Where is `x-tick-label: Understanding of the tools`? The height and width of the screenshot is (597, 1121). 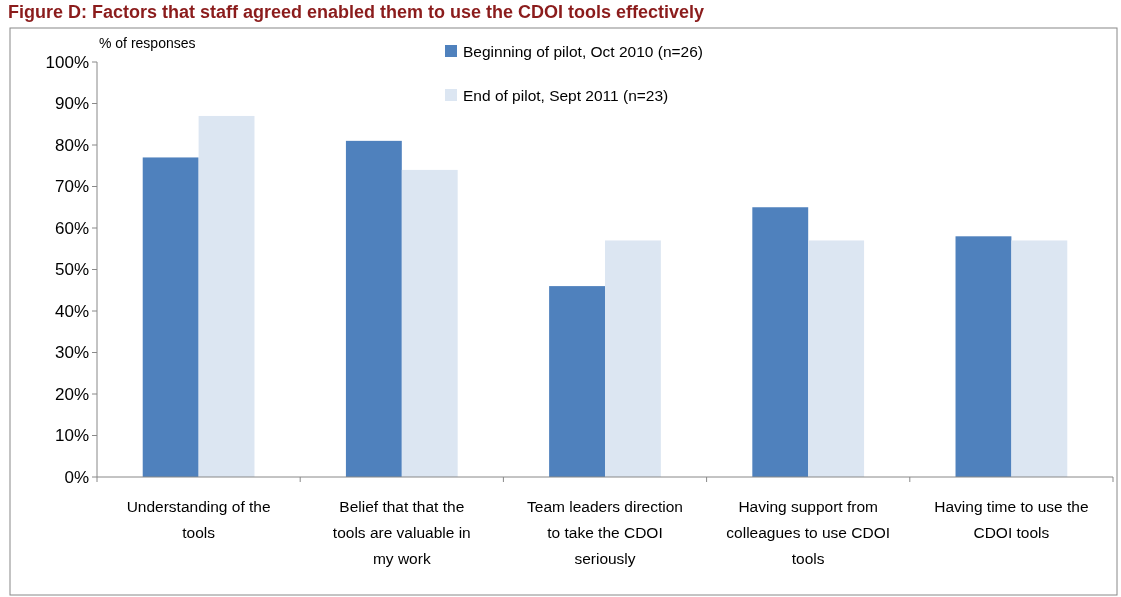
x-tick-label: Understanding of the tools is located at coordinates (198, 519).